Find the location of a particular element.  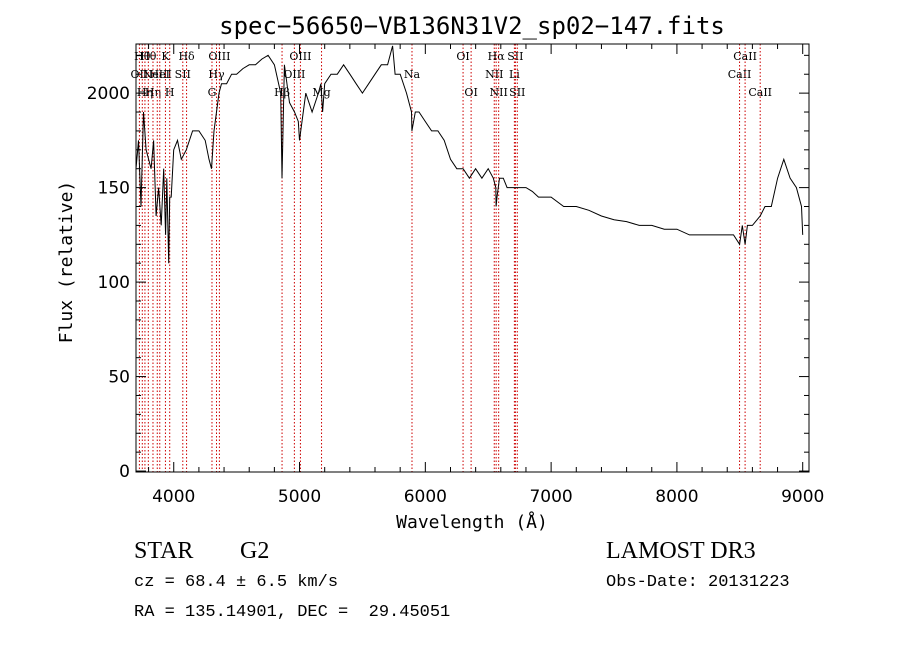

redshift-text: cz = 68.4 ± 6.5 km/s is located at coordinates (236, 582).